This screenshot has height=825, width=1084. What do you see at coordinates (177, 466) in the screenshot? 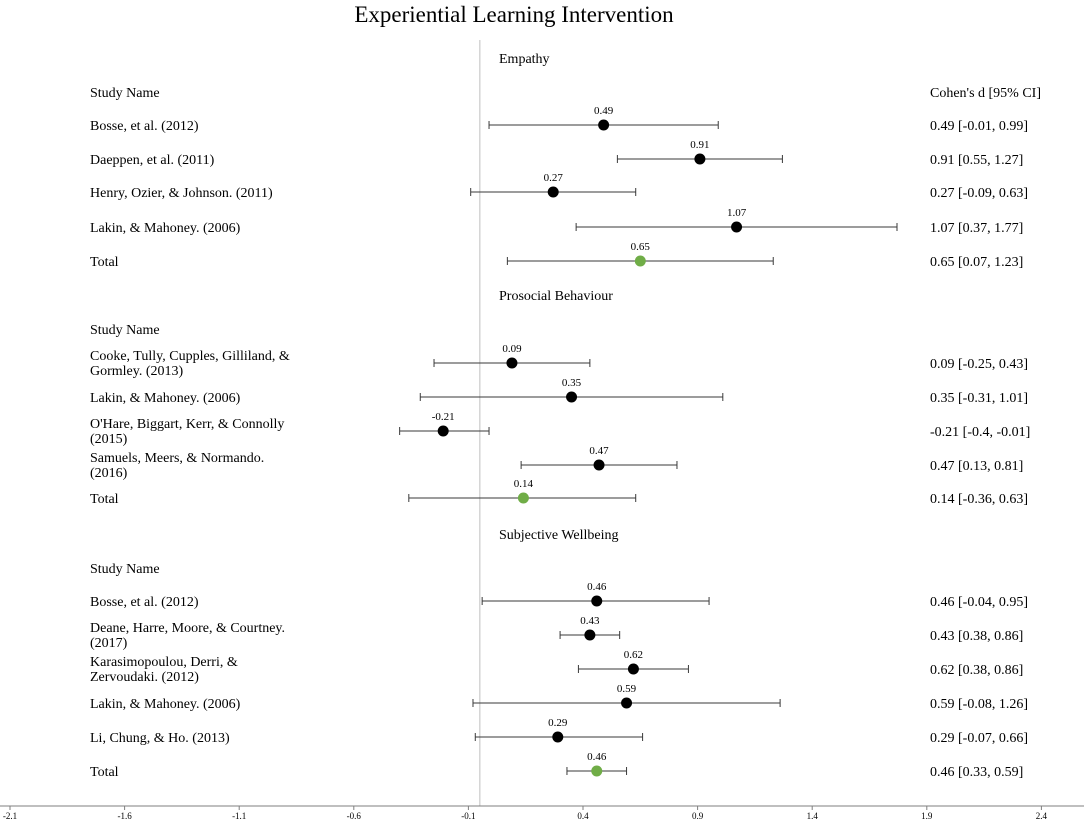
I see `study-label: Samuels, Meers, & Normando. (2016)` at bounding box center [177, 466].